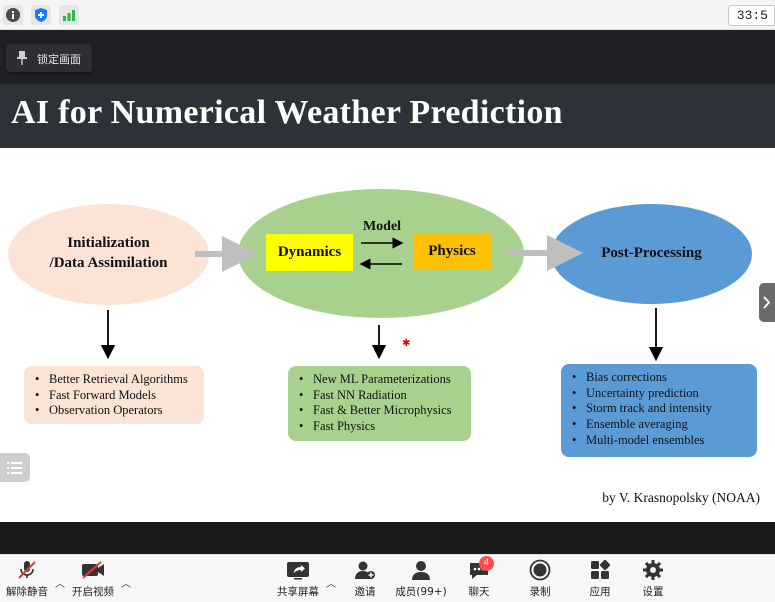 The image size is (775, 602). Describe the element at coordinates (374, 380) in the screenshot. I see `list-item: New ML Parameterizations` at that location.